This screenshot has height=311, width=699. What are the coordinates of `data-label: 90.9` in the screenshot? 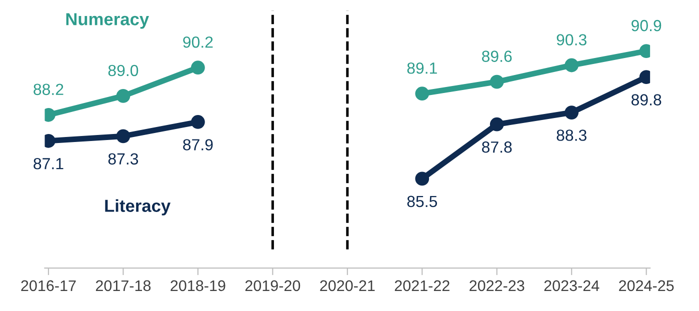 It's located at (647, 26).